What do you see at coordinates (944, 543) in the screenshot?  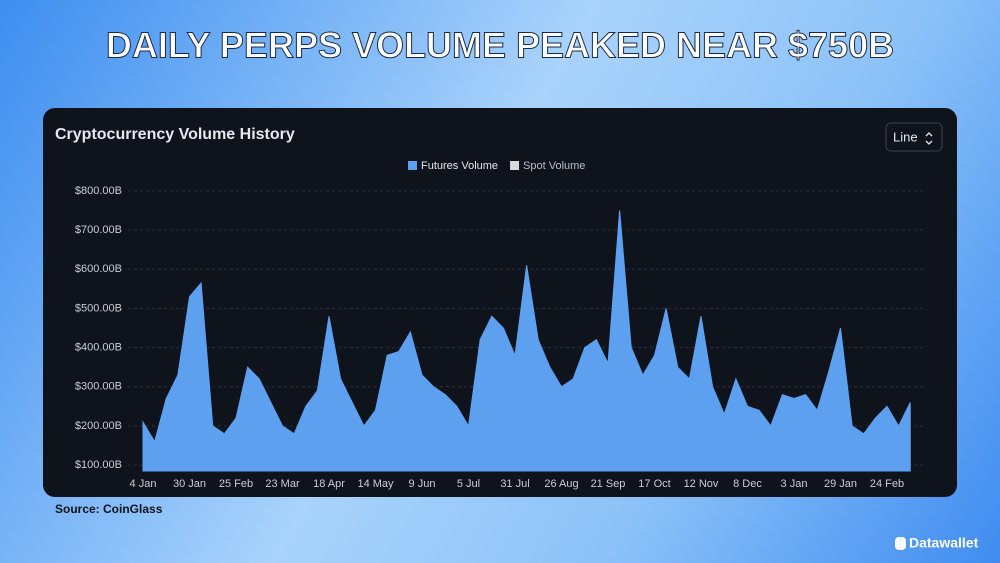 I see `brand: Datawallet` at bounding box center [944, 543].